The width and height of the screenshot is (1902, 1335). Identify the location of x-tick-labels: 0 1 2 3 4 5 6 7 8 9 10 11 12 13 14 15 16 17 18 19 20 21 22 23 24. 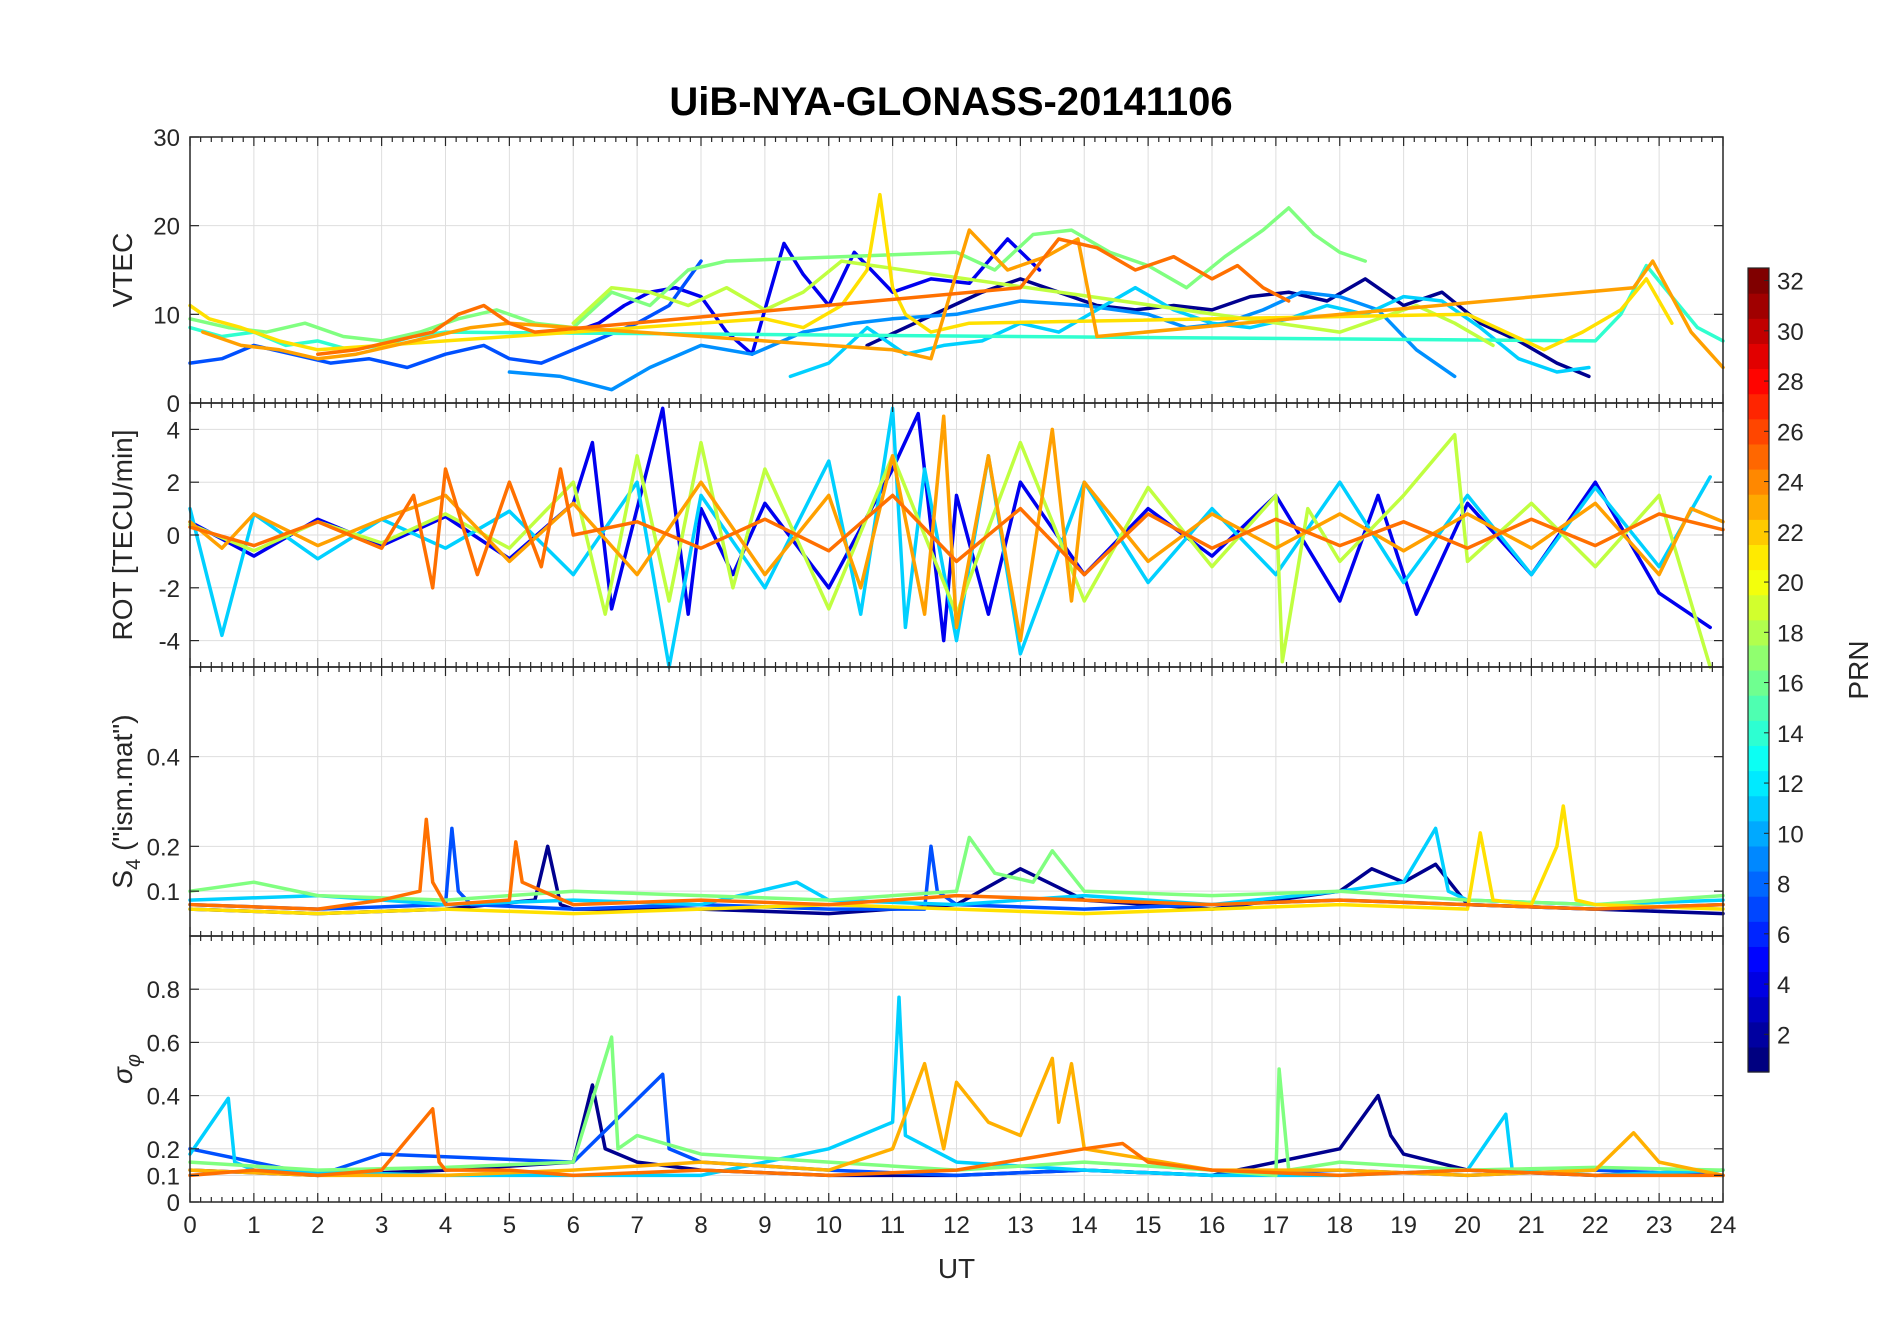
(959, 1225).